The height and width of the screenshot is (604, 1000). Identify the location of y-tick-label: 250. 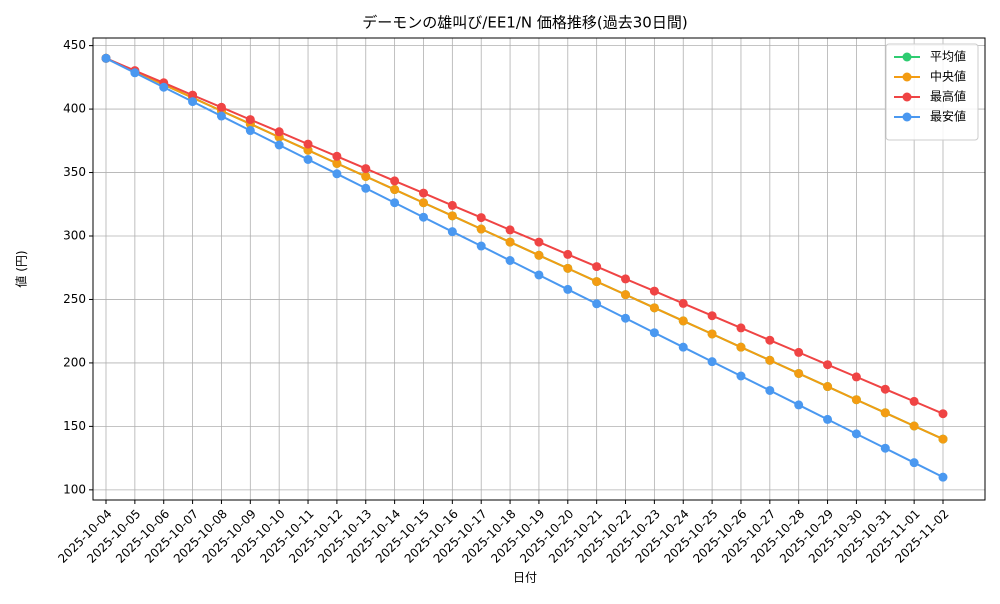
(74, 299).